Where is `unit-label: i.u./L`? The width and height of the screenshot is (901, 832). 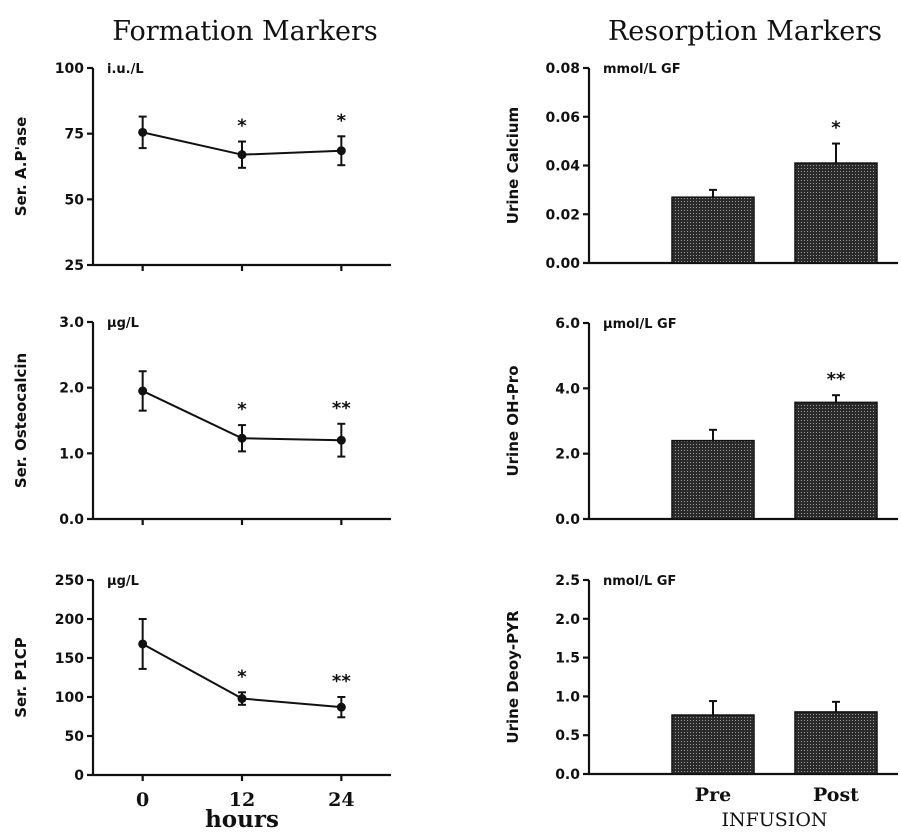 unit-label: i.u./L is located at coordinates (125, 69).